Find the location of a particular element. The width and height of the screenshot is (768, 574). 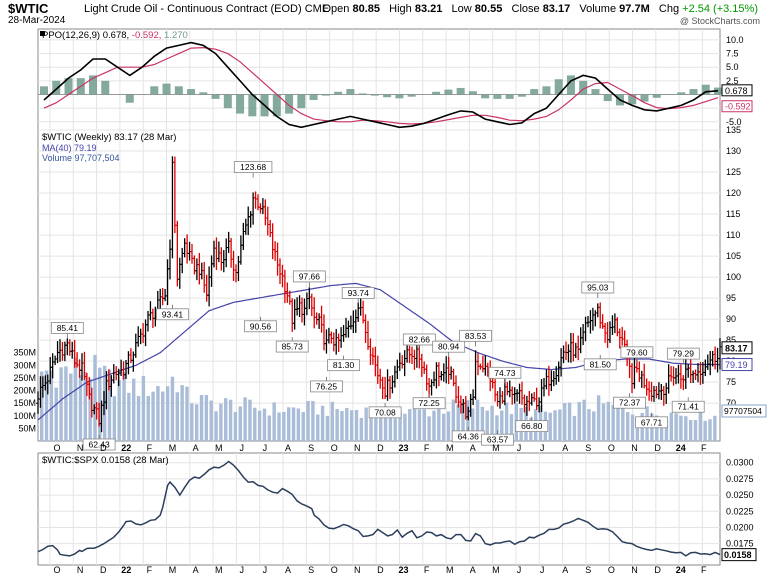

ppo-tick-label: 7.5 is located at coordinates (732, 54).